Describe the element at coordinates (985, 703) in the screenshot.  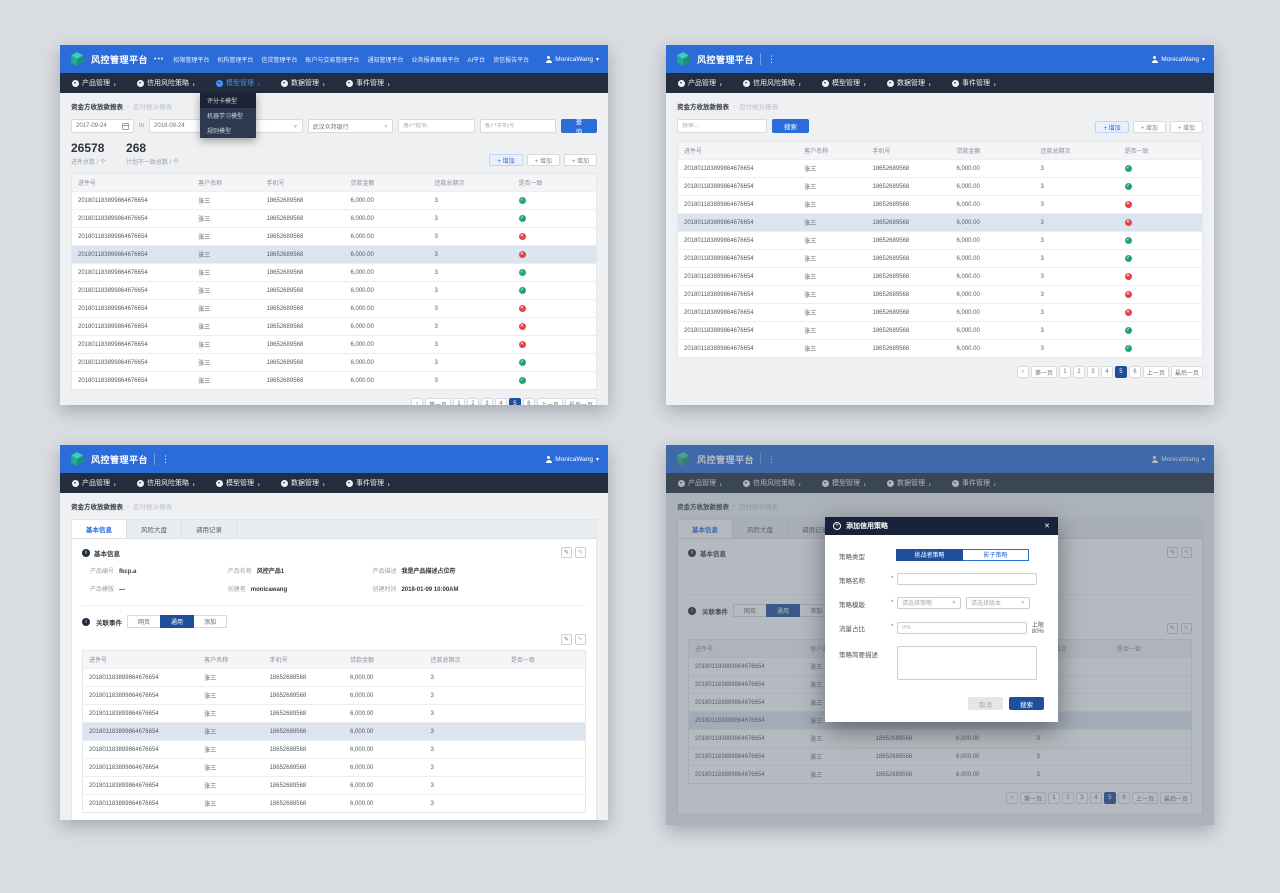
I see `cancel-button: 取消` at that location.